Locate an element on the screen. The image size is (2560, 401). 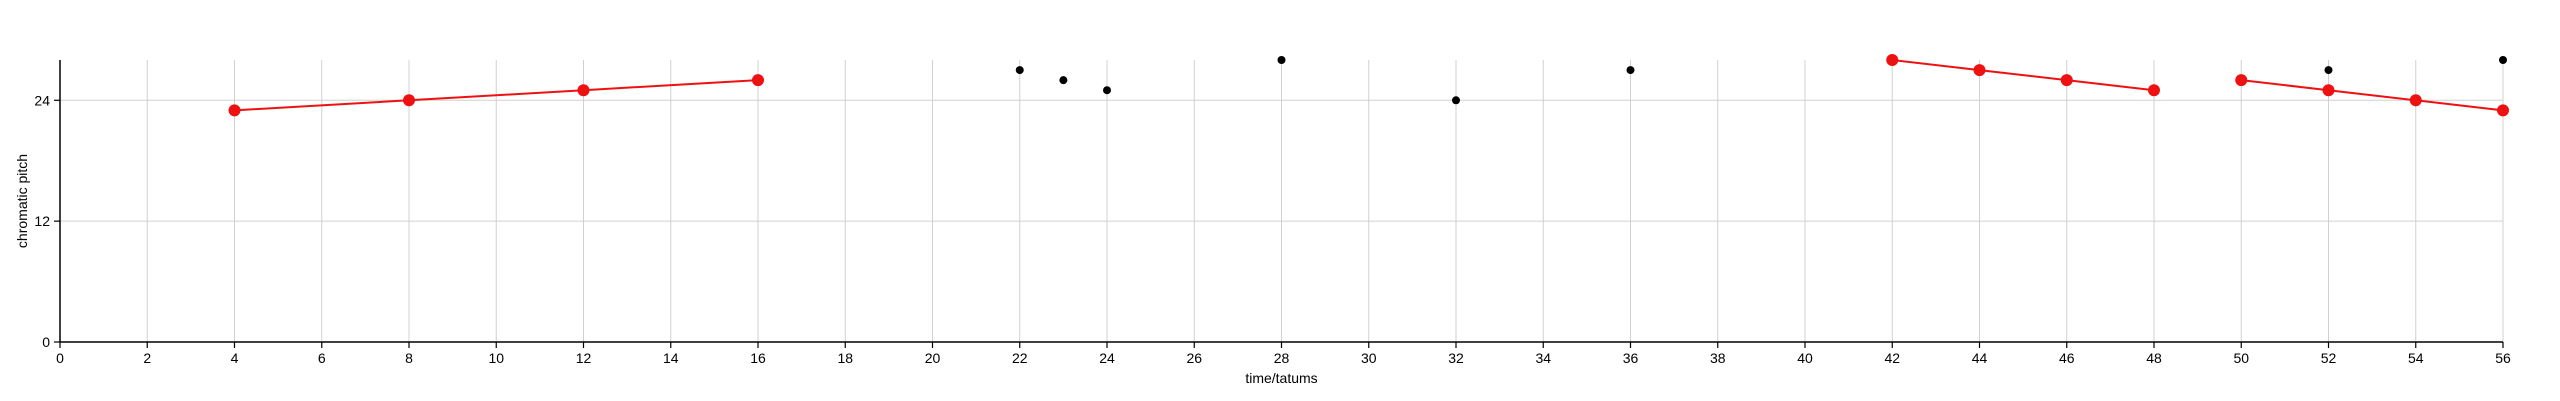
x-axis-label: time/tatums is located at coordinates (1281, 378).